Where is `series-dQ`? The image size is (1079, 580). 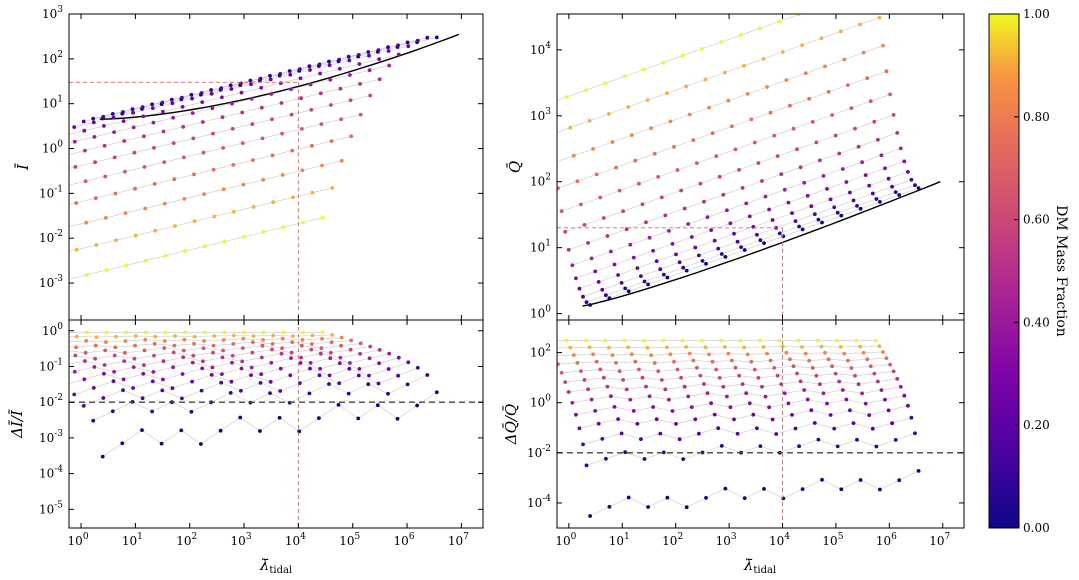 series-dQ is located at coordinates (758, 424).